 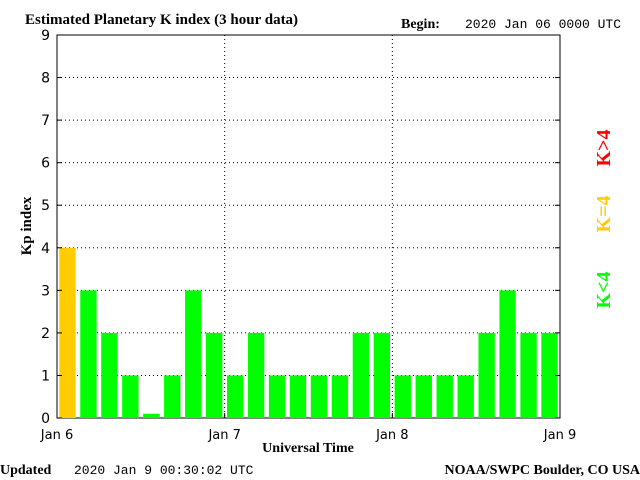 What do you see at coordinates (45, 376) in the screenshot?
I see `y-tick-label: 1` at bounding box center [45, 376].